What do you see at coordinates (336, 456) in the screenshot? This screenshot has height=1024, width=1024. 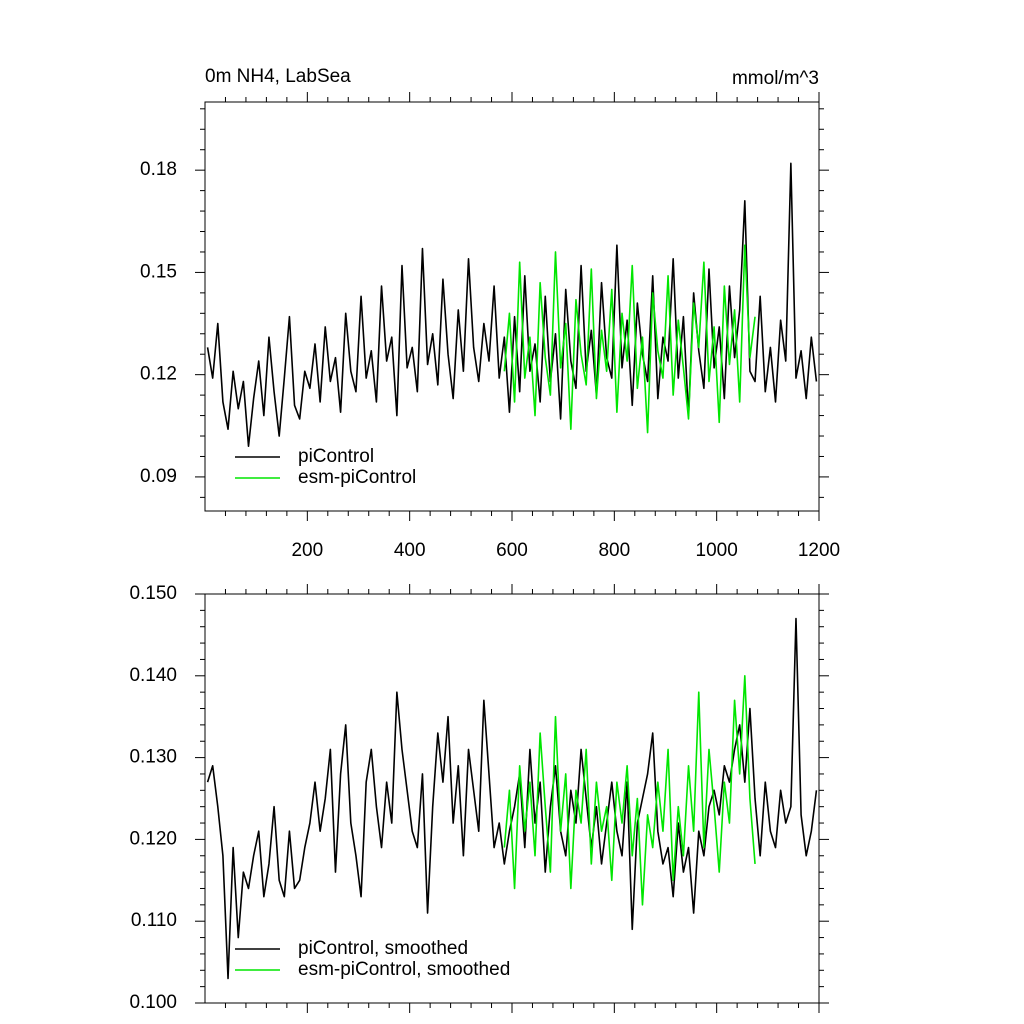 I see `legend-label: piControl` at bounding box center [336, 456].